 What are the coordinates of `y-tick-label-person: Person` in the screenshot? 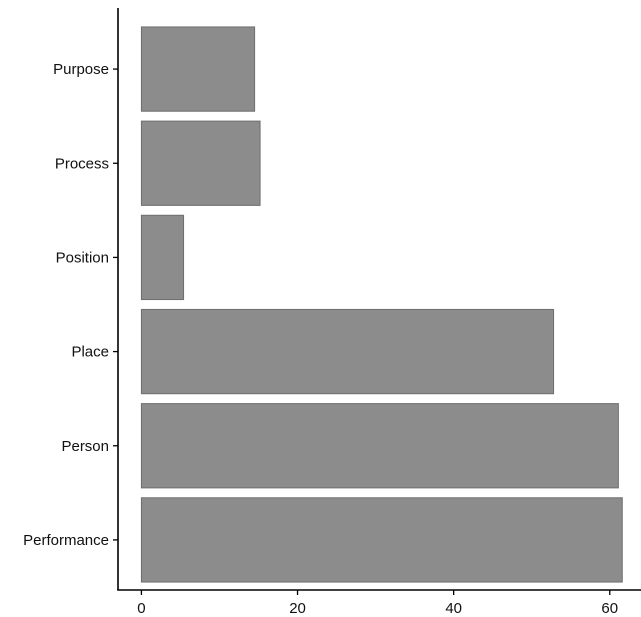 It's located at (85, 446).